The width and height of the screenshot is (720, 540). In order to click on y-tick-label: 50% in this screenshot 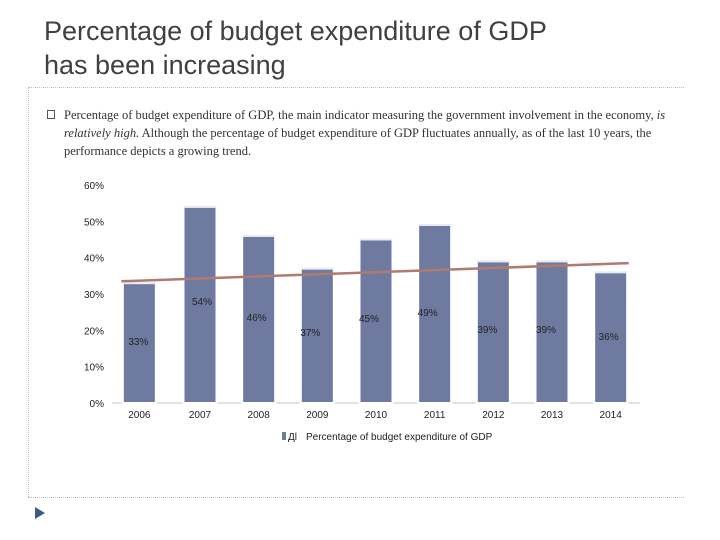, I will do `click(94, 222)`.